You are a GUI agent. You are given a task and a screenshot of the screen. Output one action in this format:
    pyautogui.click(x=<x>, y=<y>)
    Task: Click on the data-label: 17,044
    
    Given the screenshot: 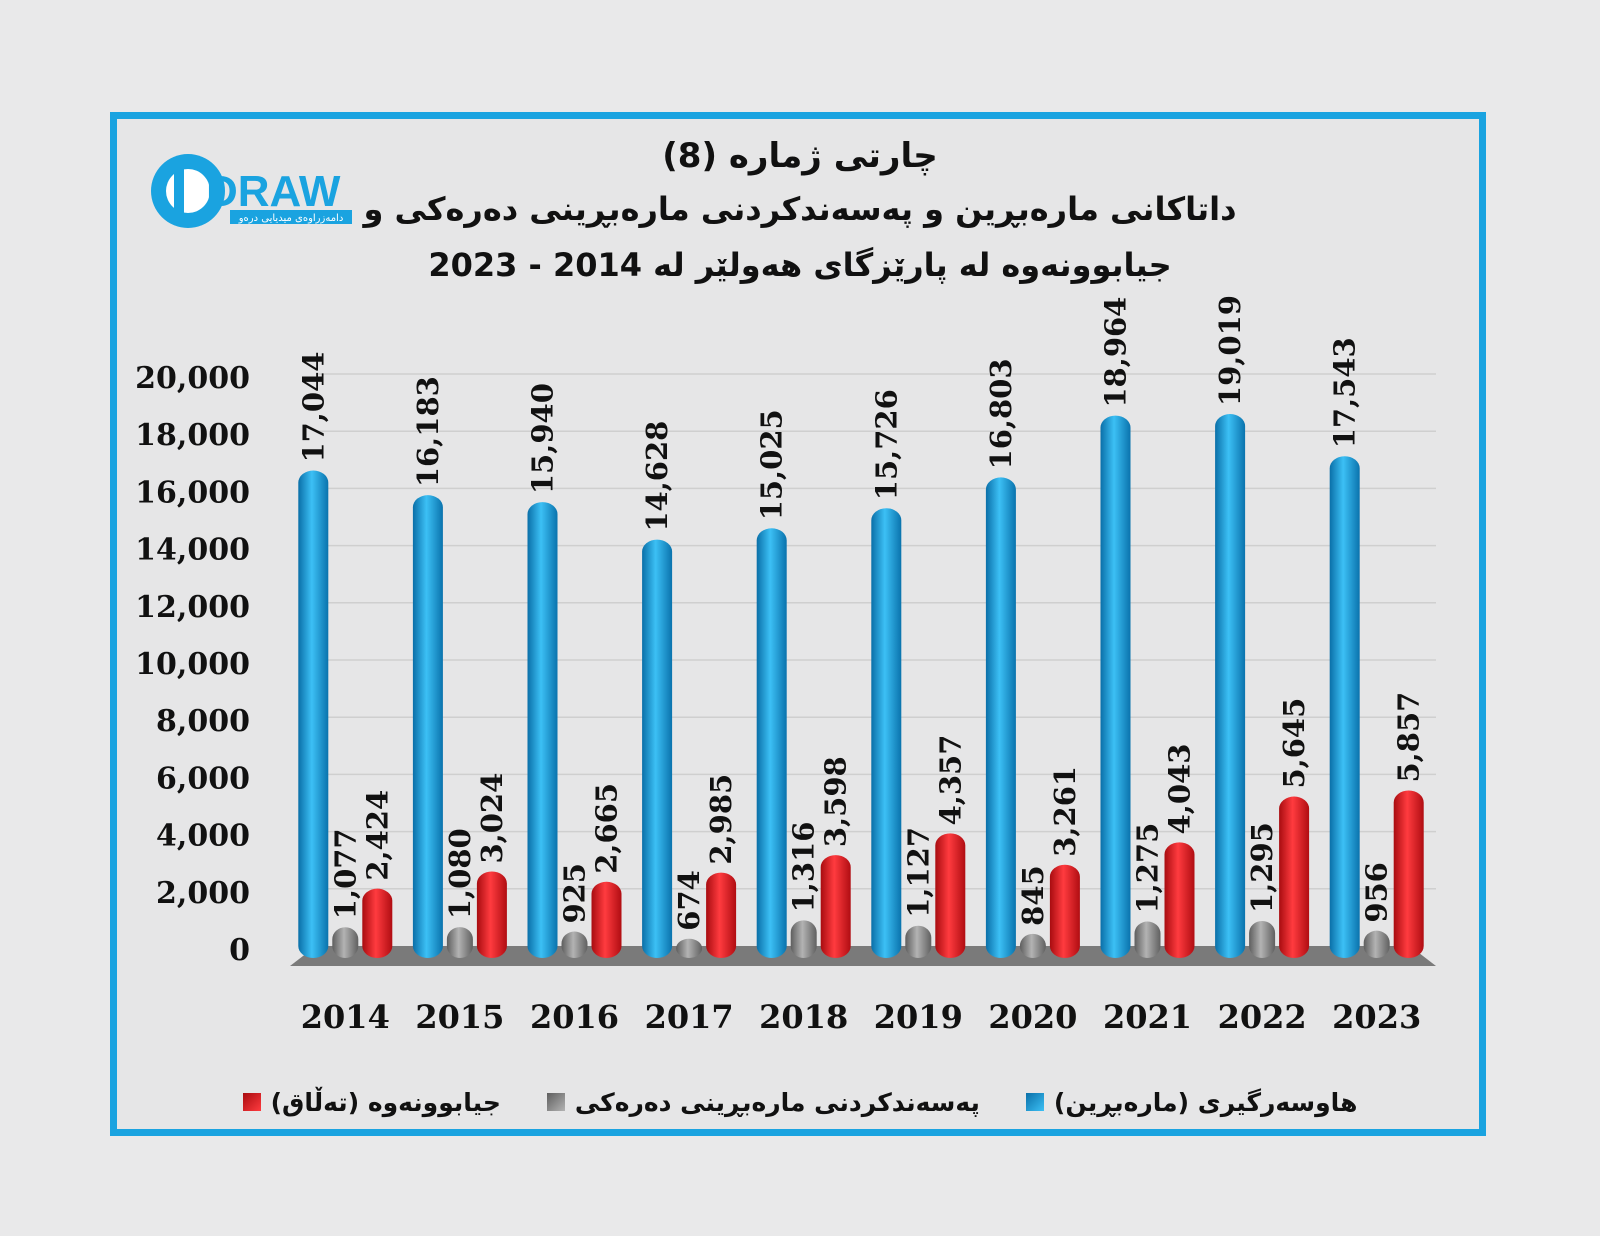 What is the action you would take?
    pyautogui.click(x=313, y=407)
    